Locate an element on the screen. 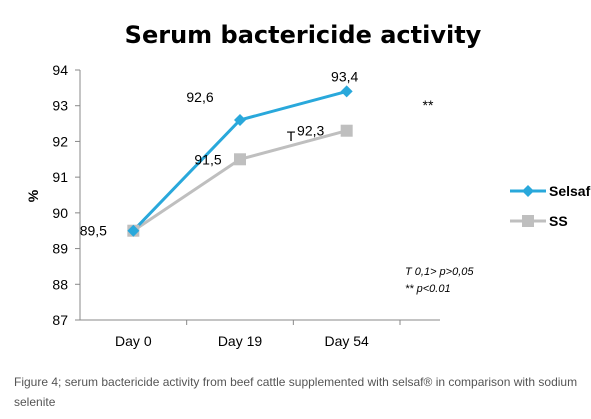 The image size is (591, 419). footnote-t: T 0,1> p>0,05 is located at coordinates (439, 272).